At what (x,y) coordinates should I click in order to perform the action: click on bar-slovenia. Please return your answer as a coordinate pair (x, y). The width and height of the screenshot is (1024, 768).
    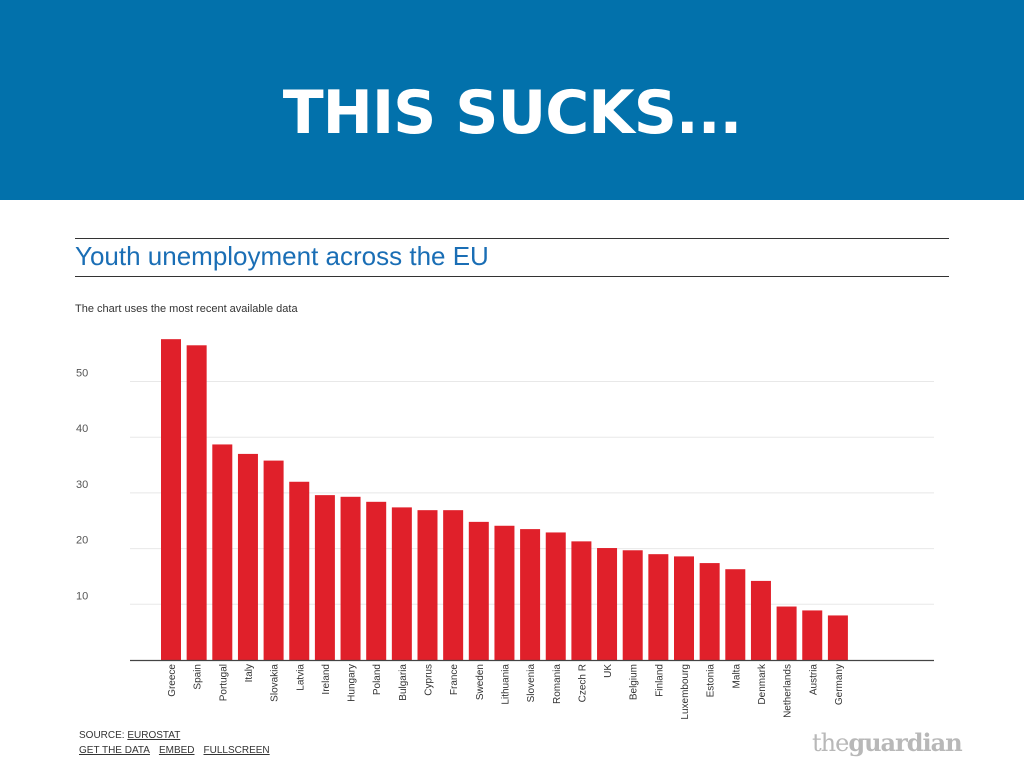
    Looking at the image, I should click on (530, 594).